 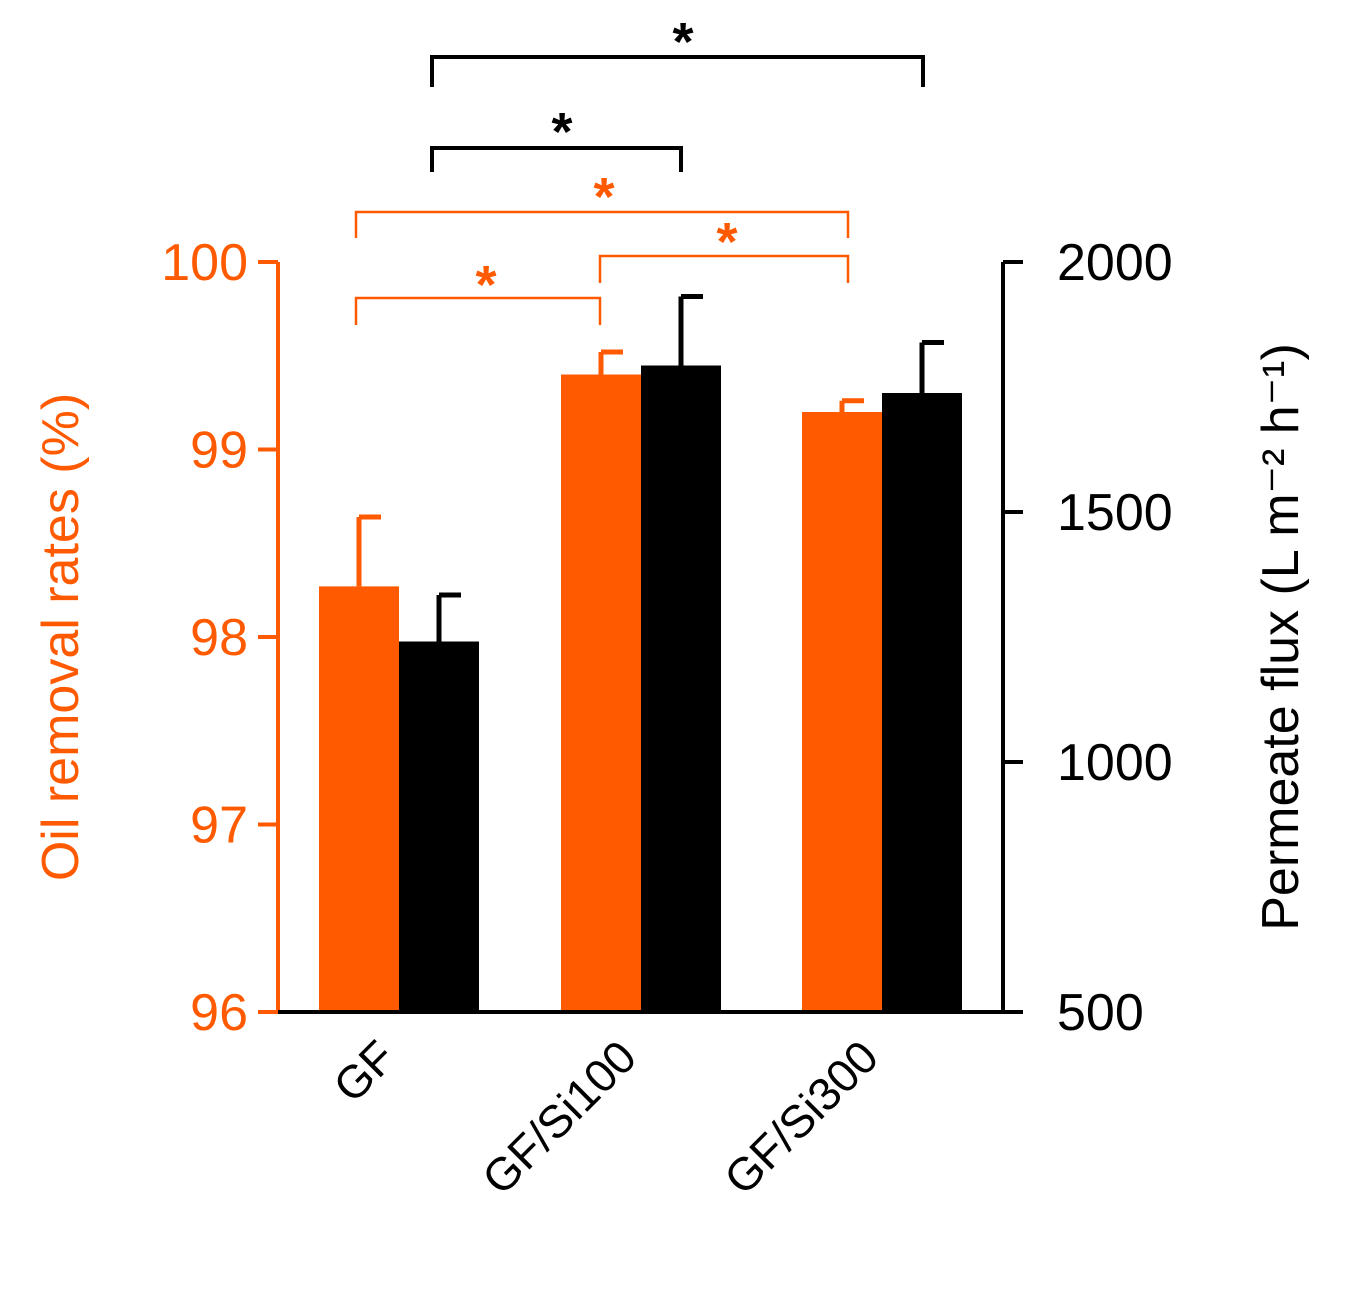 What do you see at coordinates (61, 637) in the screenshot?
I see `left-axis-title: Oil removal rates (%)` at bounding box center [61, 637].